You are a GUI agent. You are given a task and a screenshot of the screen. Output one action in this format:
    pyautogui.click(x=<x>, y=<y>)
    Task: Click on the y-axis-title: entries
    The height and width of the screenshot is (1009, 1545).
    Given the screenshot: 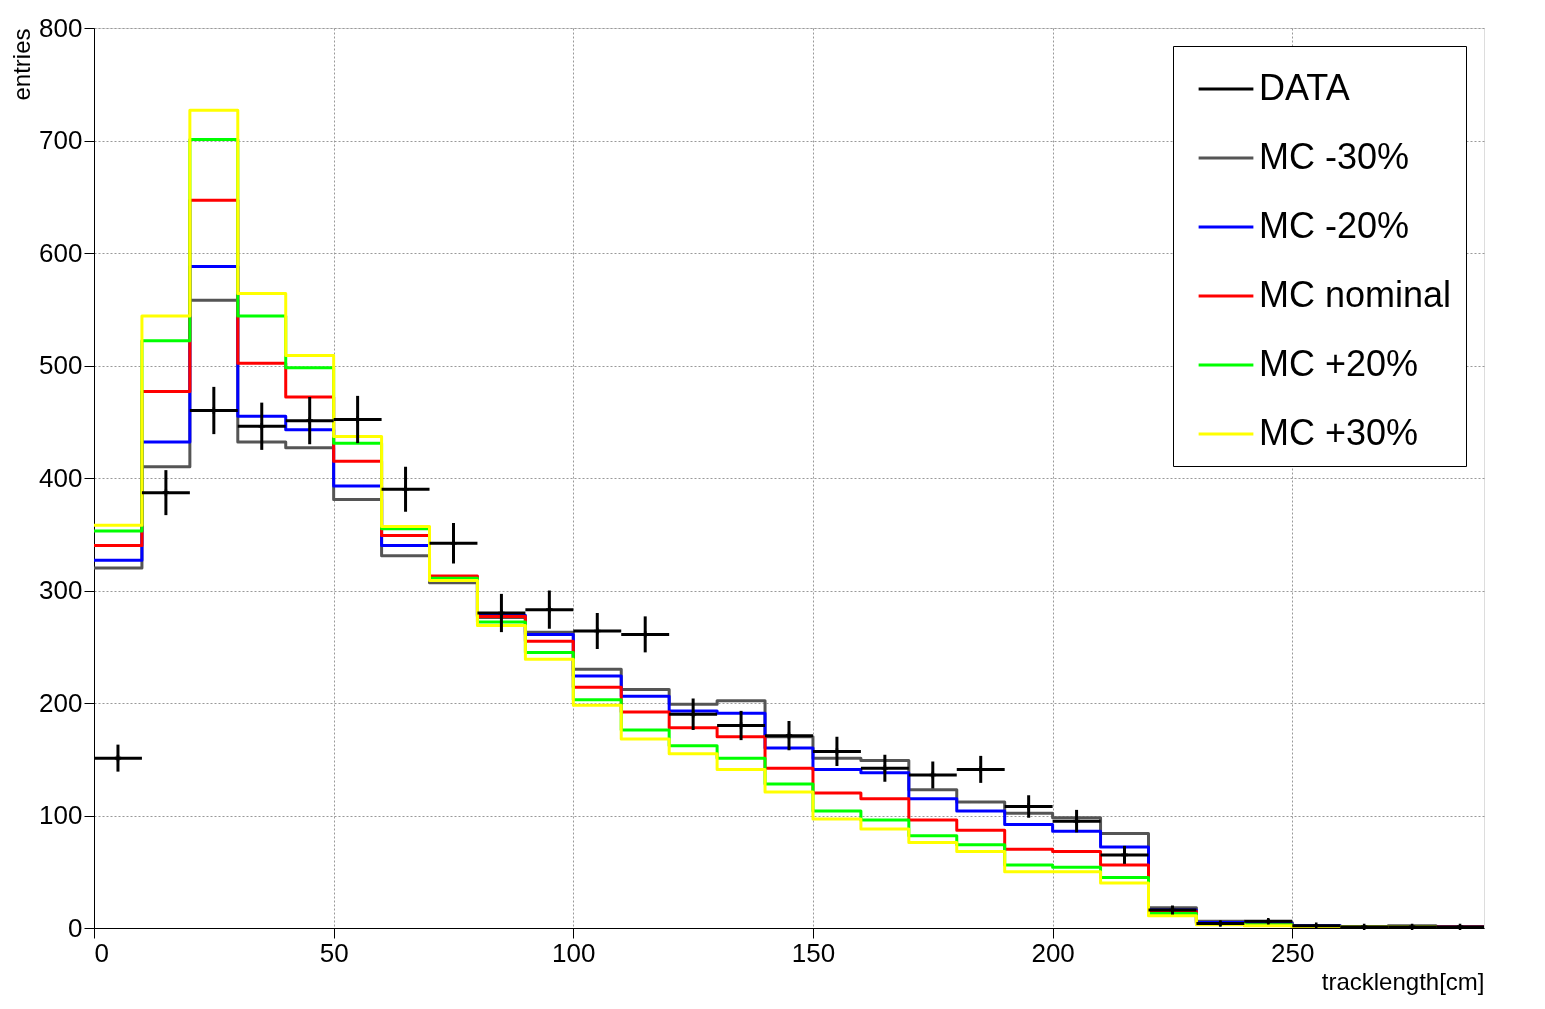 What is the action you would take?
    pyautogui.click(x=22, y=64)
    